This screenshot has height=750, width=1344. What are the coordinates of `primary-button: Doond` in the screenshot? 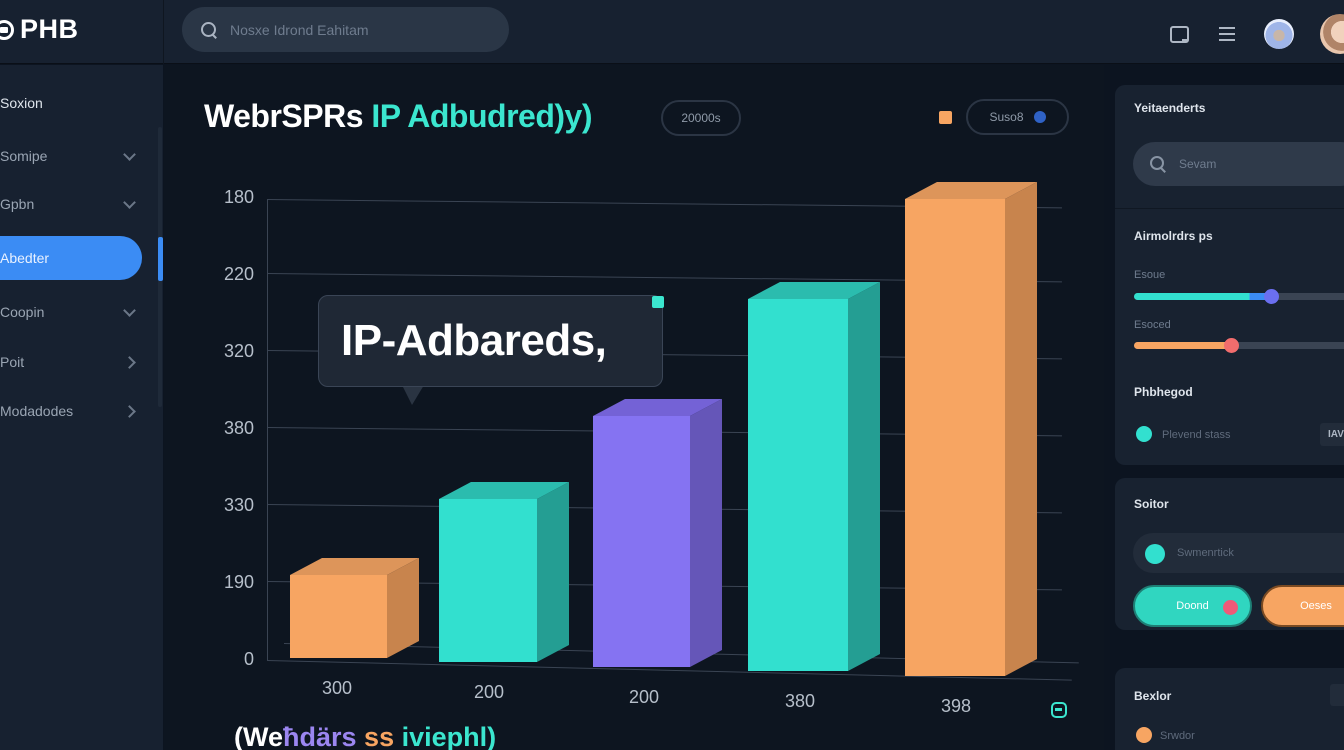 It's located at (1192, 606).